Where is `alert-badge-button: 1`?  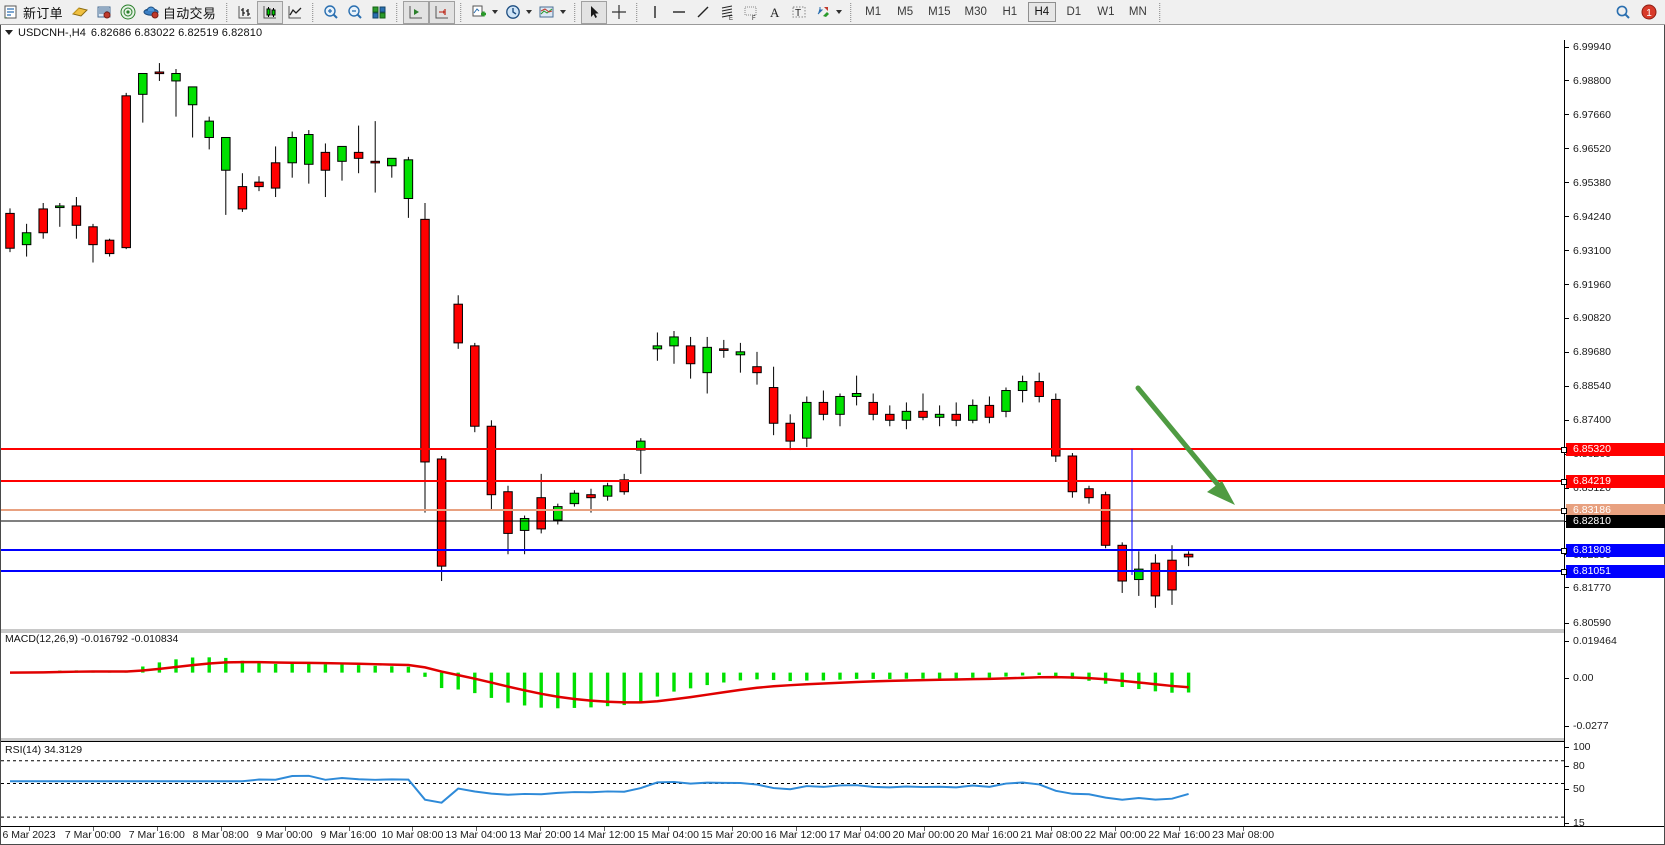 alert-badge-button: 1 is located at coordinates (1649, 12).